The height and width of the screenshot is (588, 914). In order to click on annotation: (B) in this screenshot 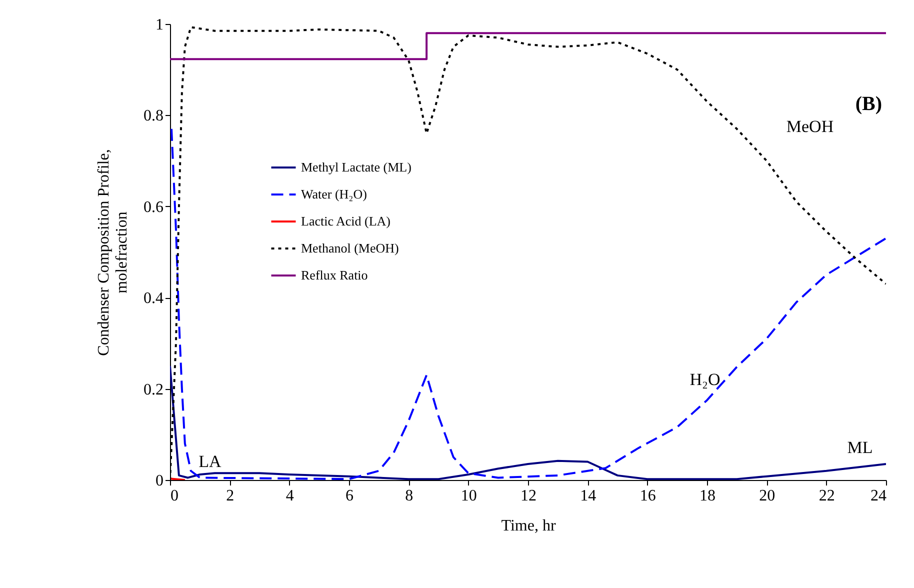, I will do `click(868, 104)`.